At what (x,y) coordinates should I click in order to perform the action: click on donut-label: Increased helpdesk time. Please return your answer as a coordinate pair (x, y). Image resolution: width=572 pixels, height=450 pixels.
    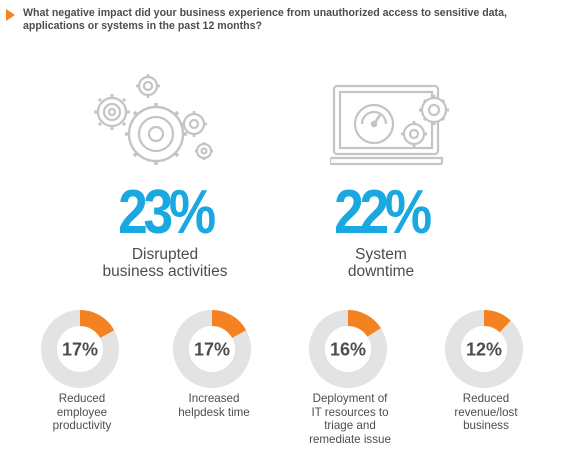
    Looking at the image, I should click on (214, 405).